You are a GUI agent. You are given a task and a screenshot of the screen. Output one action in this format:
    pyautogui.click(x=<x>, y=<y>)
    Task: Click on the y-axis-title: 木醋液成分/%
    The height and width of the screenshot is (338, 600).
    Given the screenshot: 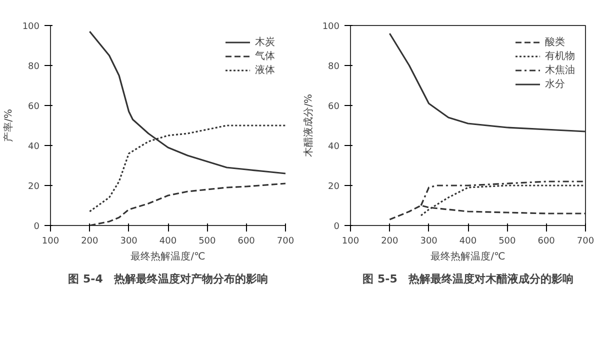 What is the action you would take?
    pyautogui.click(x=308, y=125)
    